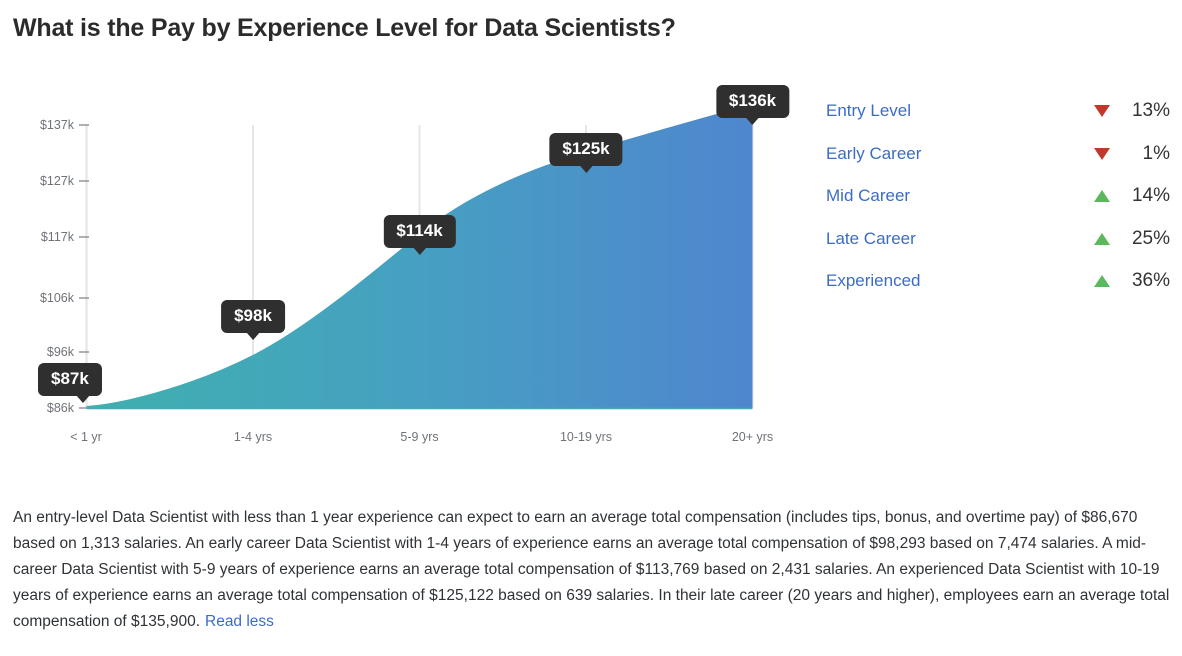 Image resolution: width=1182 pixels, height=656 pixels. Describe the element at coordinates (874, 153) in the screenshot. I see `legend-label-early-career: Early Career` at that location.